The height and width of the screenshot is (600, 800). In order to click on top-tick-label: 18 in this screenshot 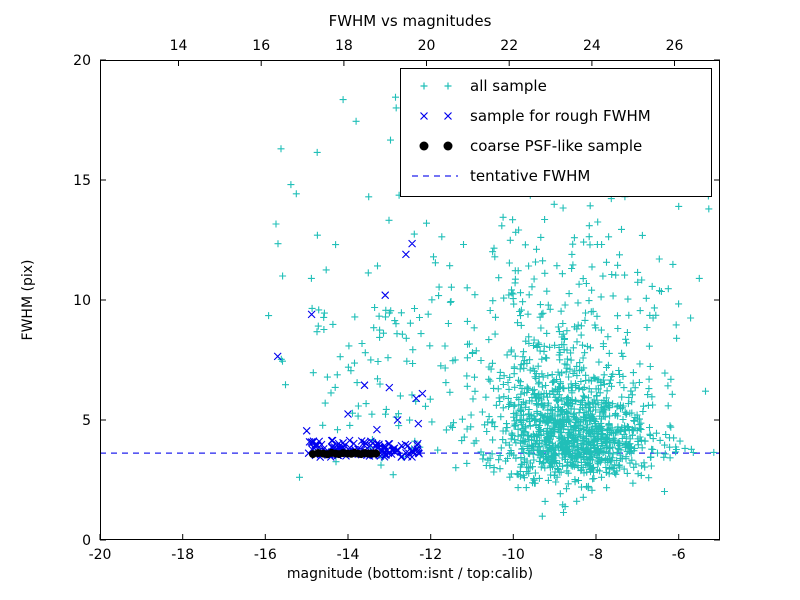, I will do `click(344, 46)`.